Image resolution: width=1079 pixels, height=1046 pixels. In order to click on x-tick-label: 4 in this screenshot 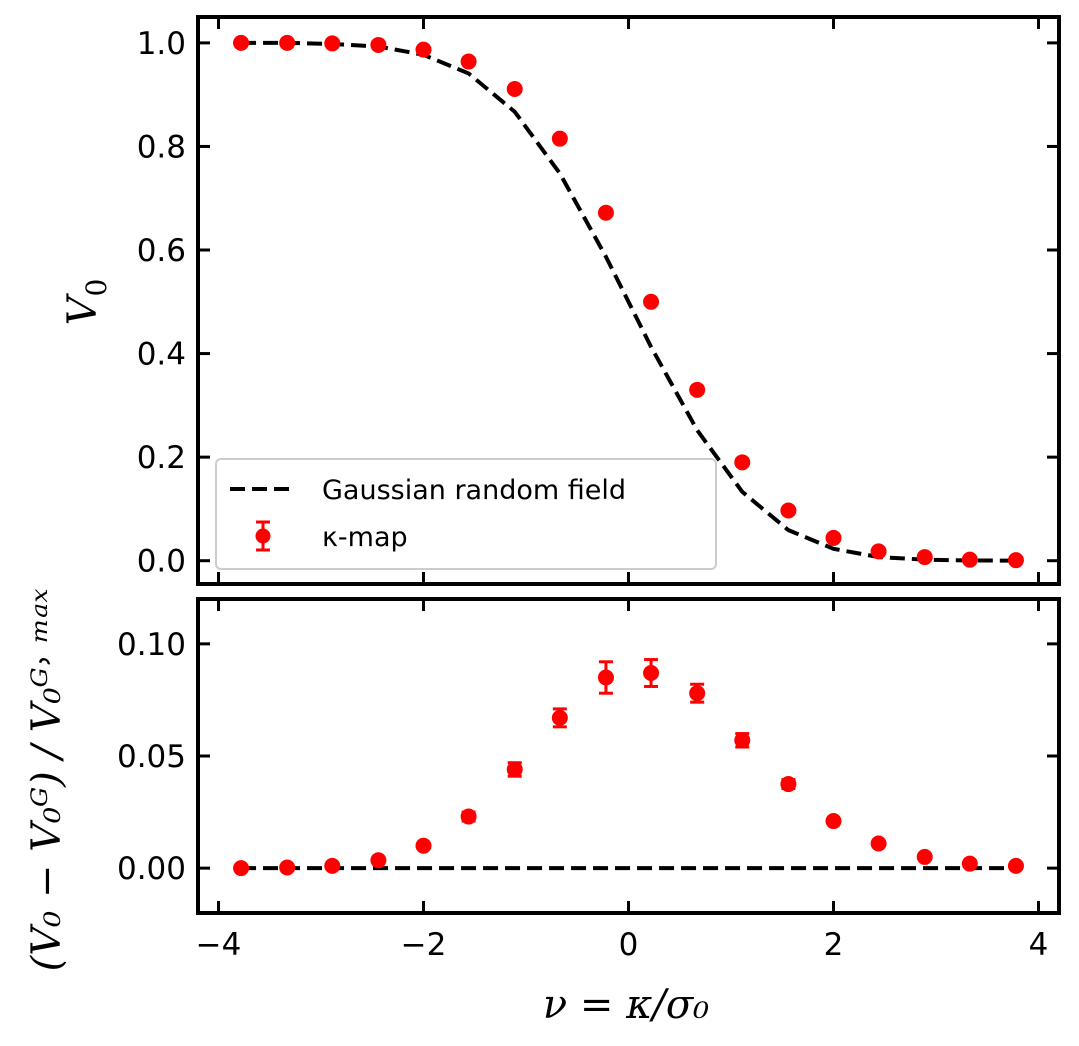, I will do `click(1039, 945)`.